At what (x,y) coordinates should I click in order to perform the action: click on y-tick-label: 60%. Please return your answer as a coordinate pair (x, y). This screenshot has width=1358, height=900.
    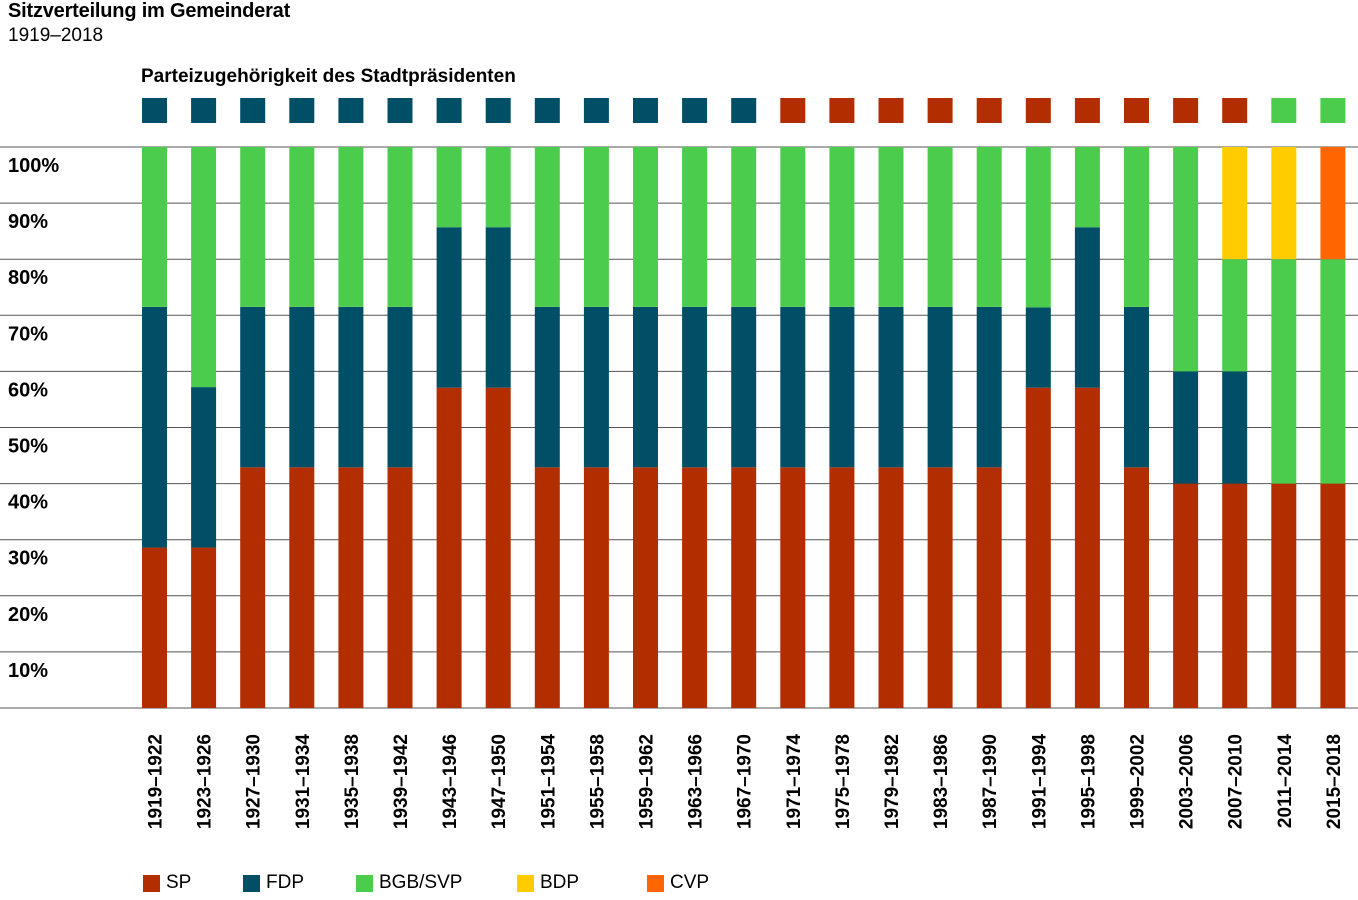
    Looking at the image, I should click on (28, 390).